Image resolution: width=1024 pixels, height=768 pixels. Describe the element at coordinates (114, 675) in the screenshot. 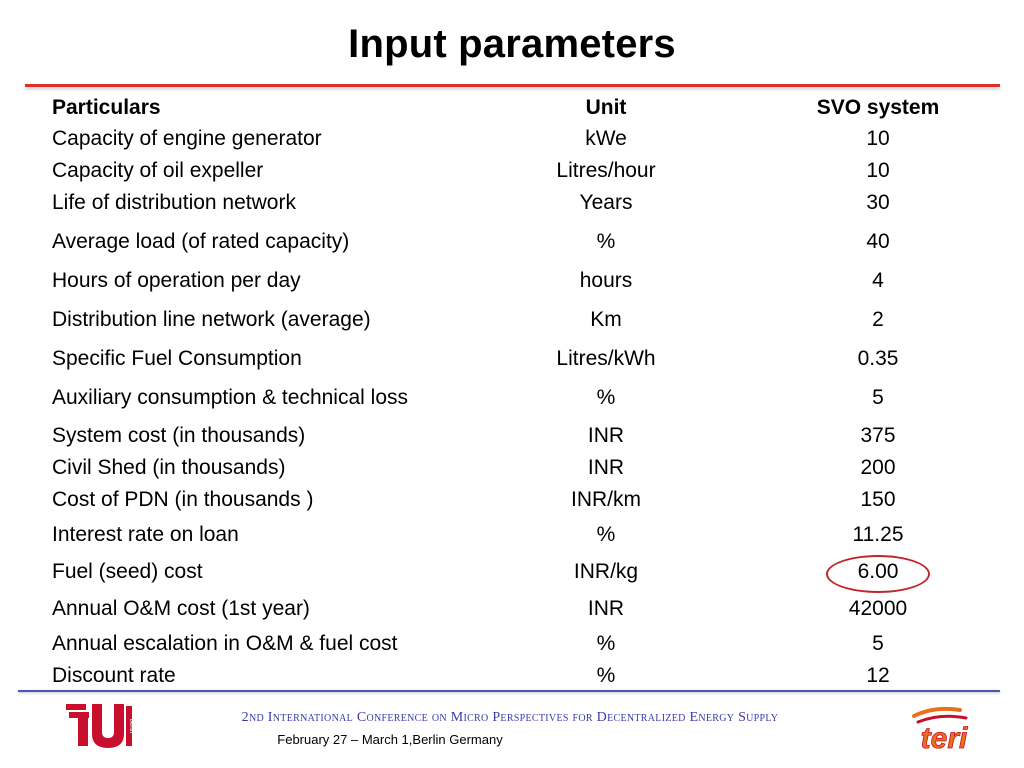

I see `row-particular: Discount rate` at that location.